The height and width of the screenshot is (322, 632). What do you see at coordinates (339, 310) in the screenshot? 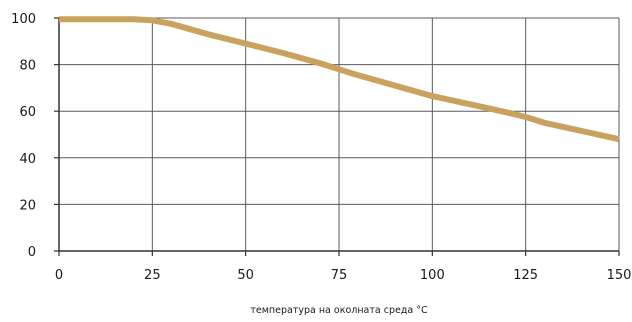
I see `x-axis-title: температура на околната среда °C` at bounding box center [339, 310].